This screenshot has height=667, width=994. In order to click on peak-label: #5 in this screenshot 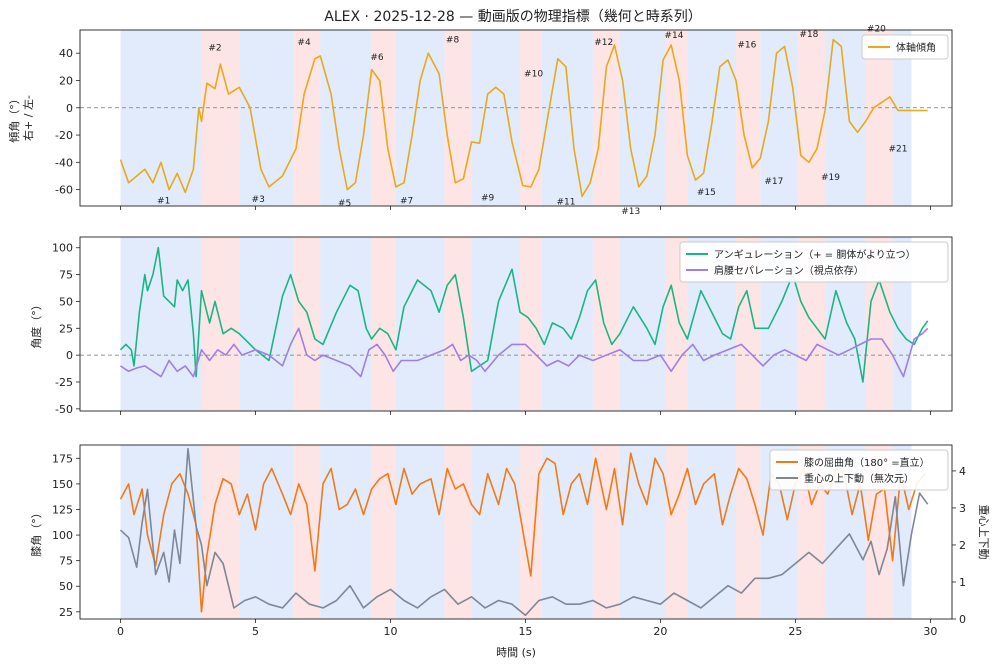, I will do `click(344, 204)`.